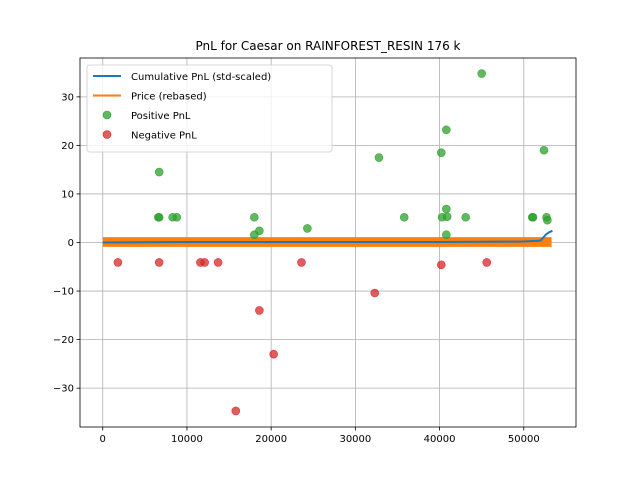  What do you see at coordinates (524, 439) in the screenshot?
I see `x-tick-label: 50000` at bounding box center [524, 439].